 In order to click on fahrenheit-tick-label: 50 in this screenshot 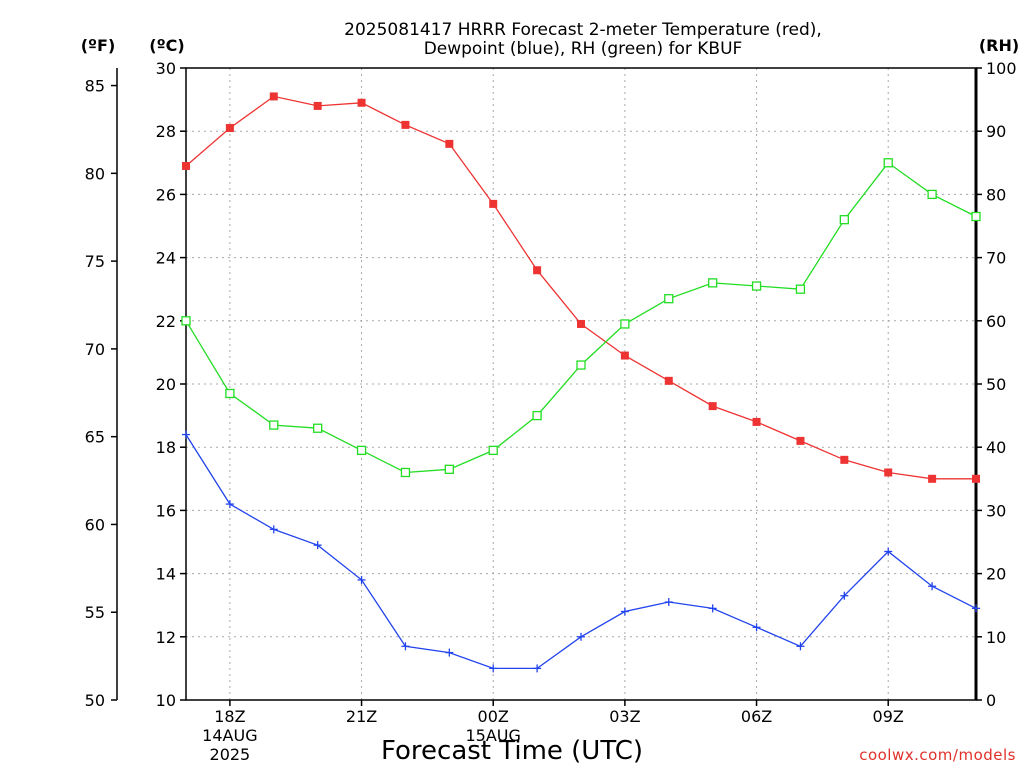, I will do `click(95, 700)`.